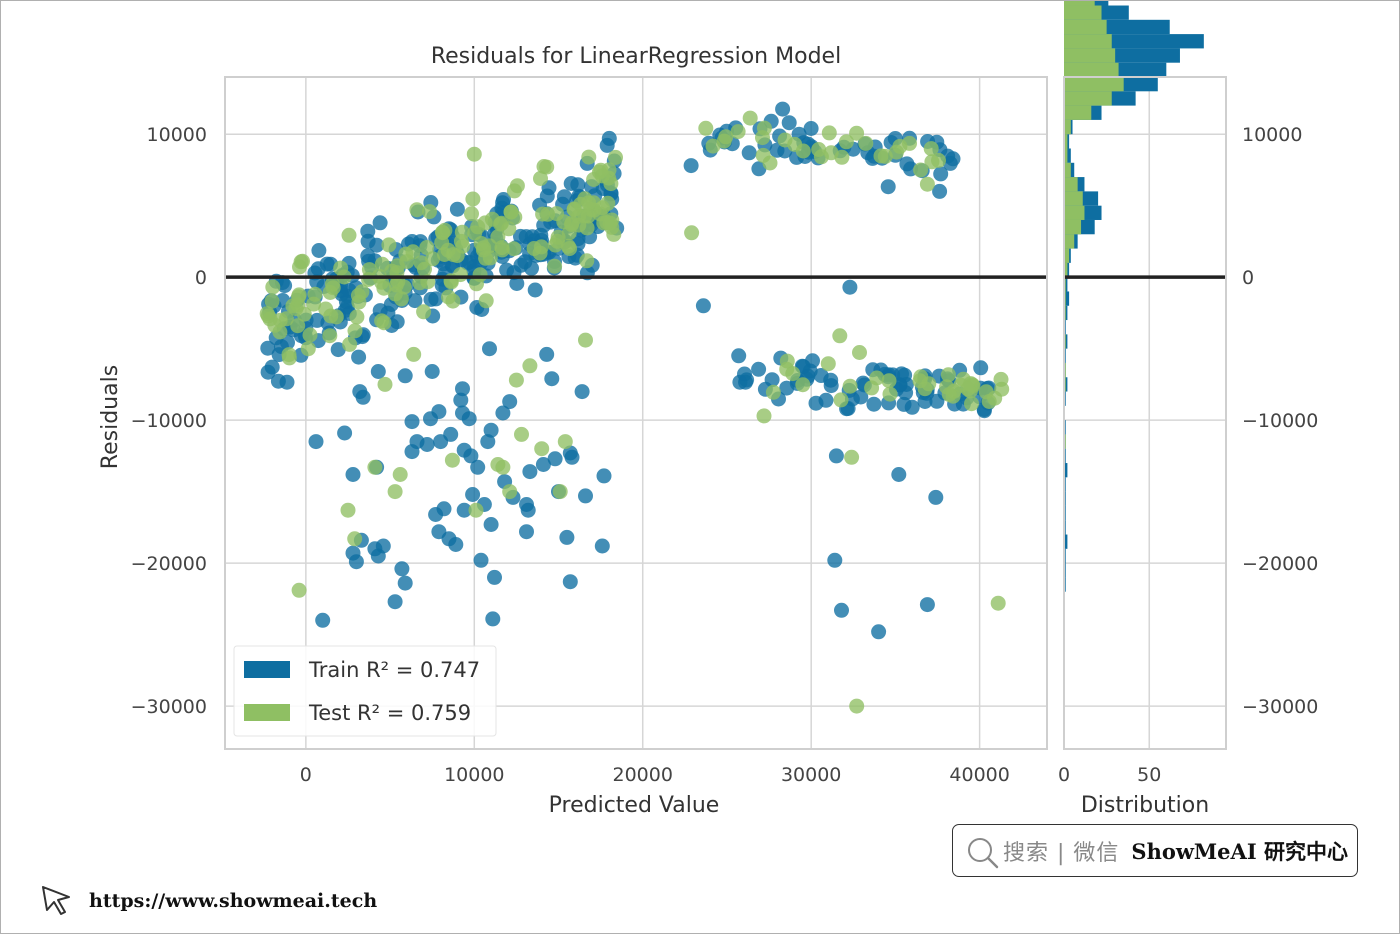  Describe the element at coordinates (1280, 421) in the screenshot. I see `hist-y-tick-label: −10000` at that location.